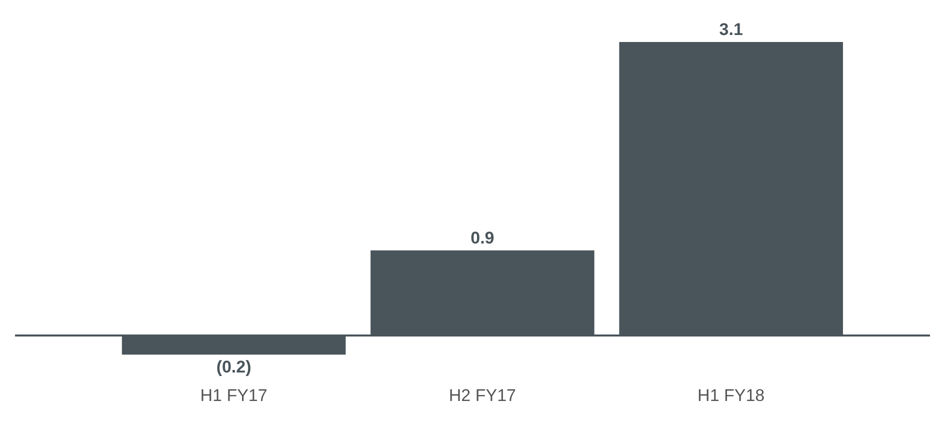 Image resolution: width=931 pixels, height=443 pixels. Describe the element at coordinates (482, 238) in the screenshot. I see `data-label: 0.9` at that location.